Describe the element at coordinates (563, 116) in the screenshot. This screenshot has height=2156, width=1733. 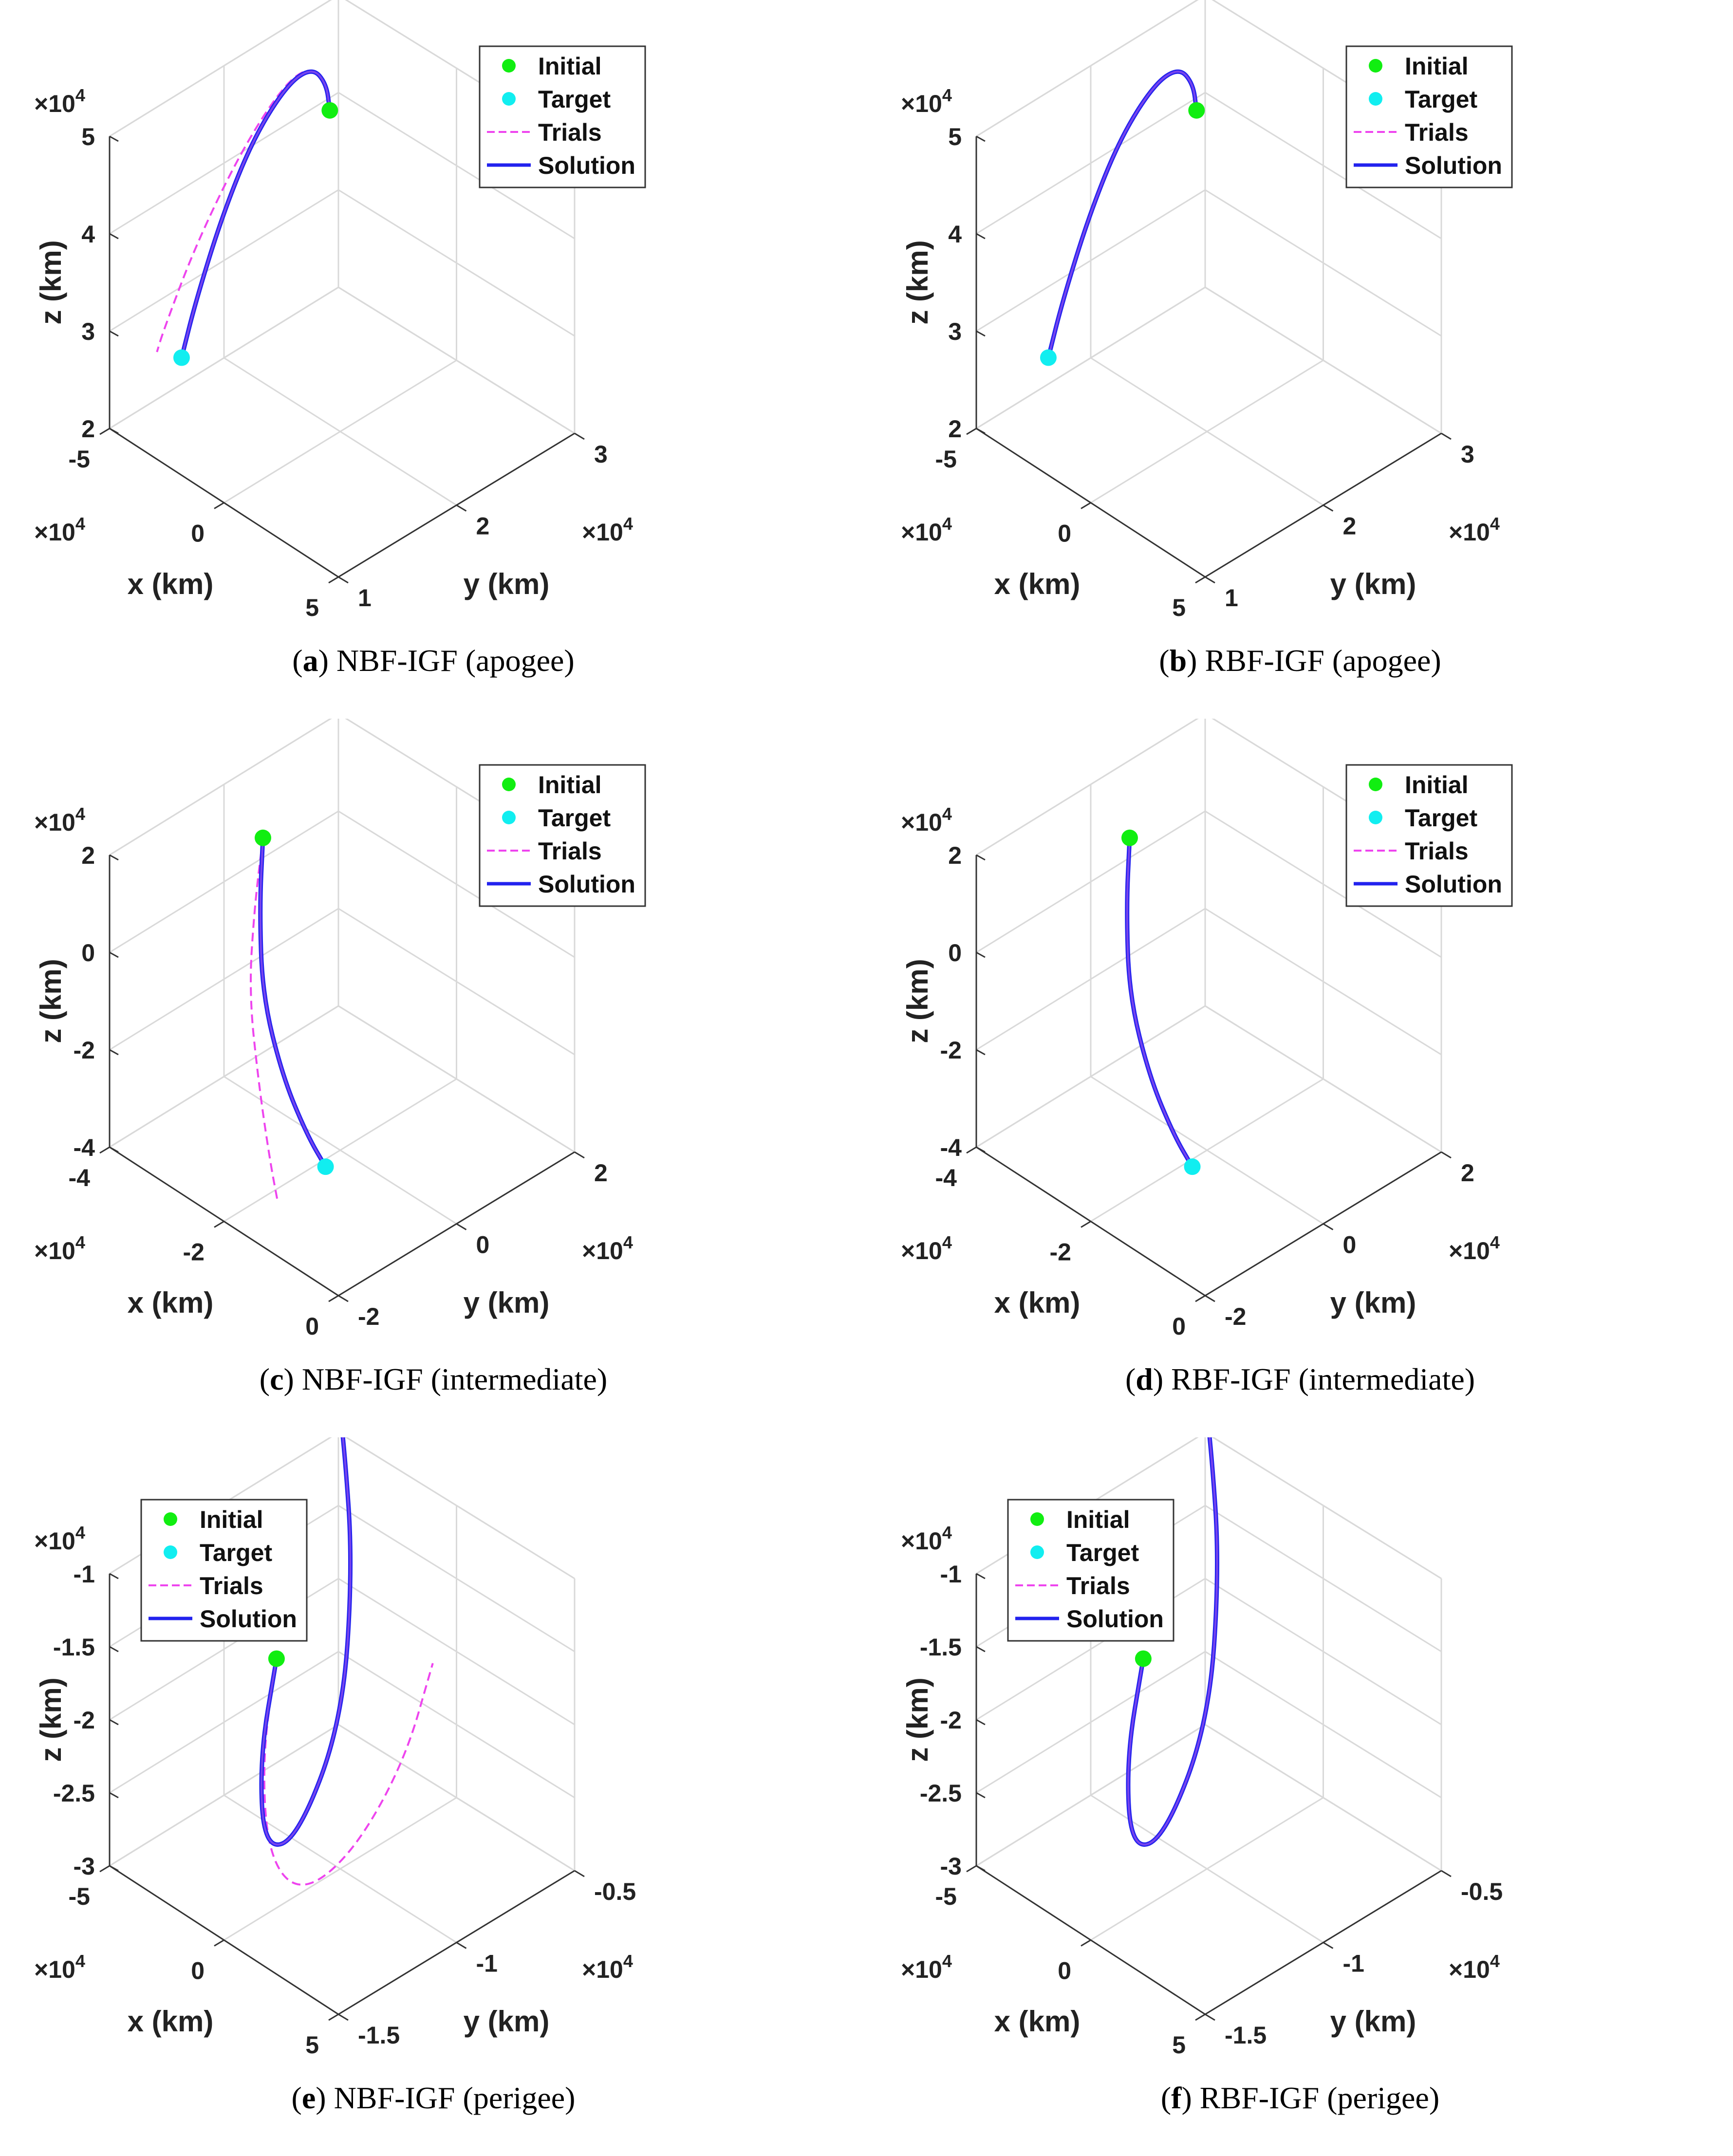
I see `legend: Initial Target Trials Solution` at that location.